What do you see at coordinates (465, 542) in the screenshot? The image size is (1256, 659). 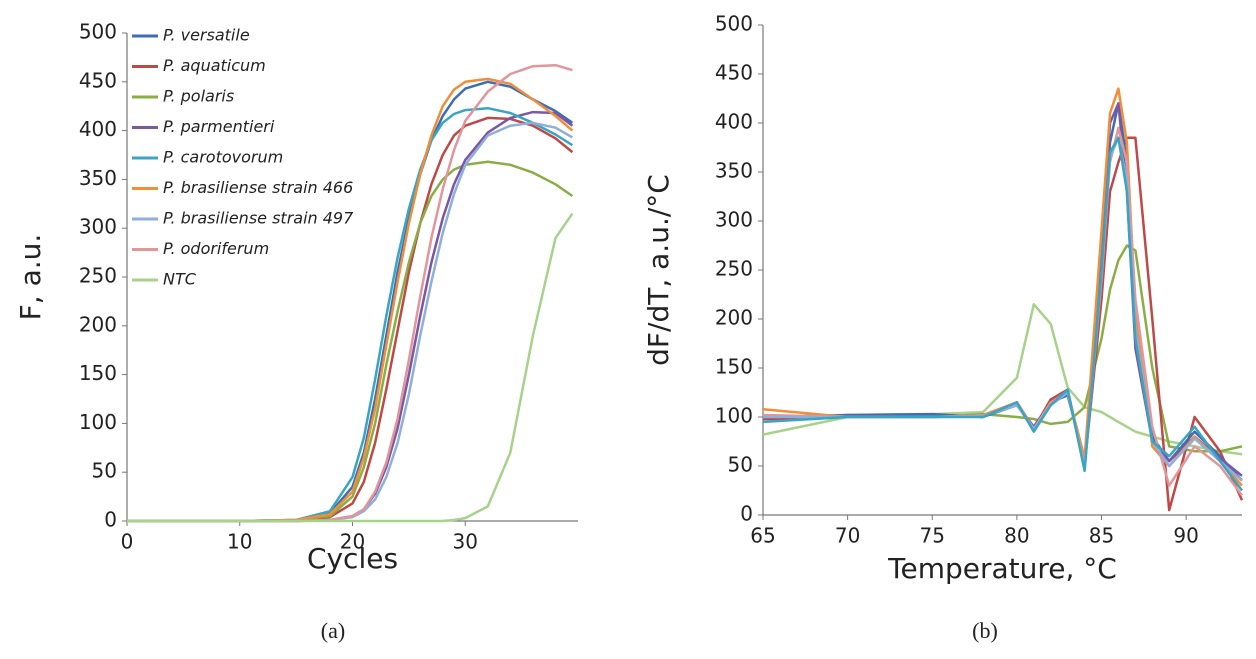 I see `x-tick-label: 30` at bounding box center [465, 542].